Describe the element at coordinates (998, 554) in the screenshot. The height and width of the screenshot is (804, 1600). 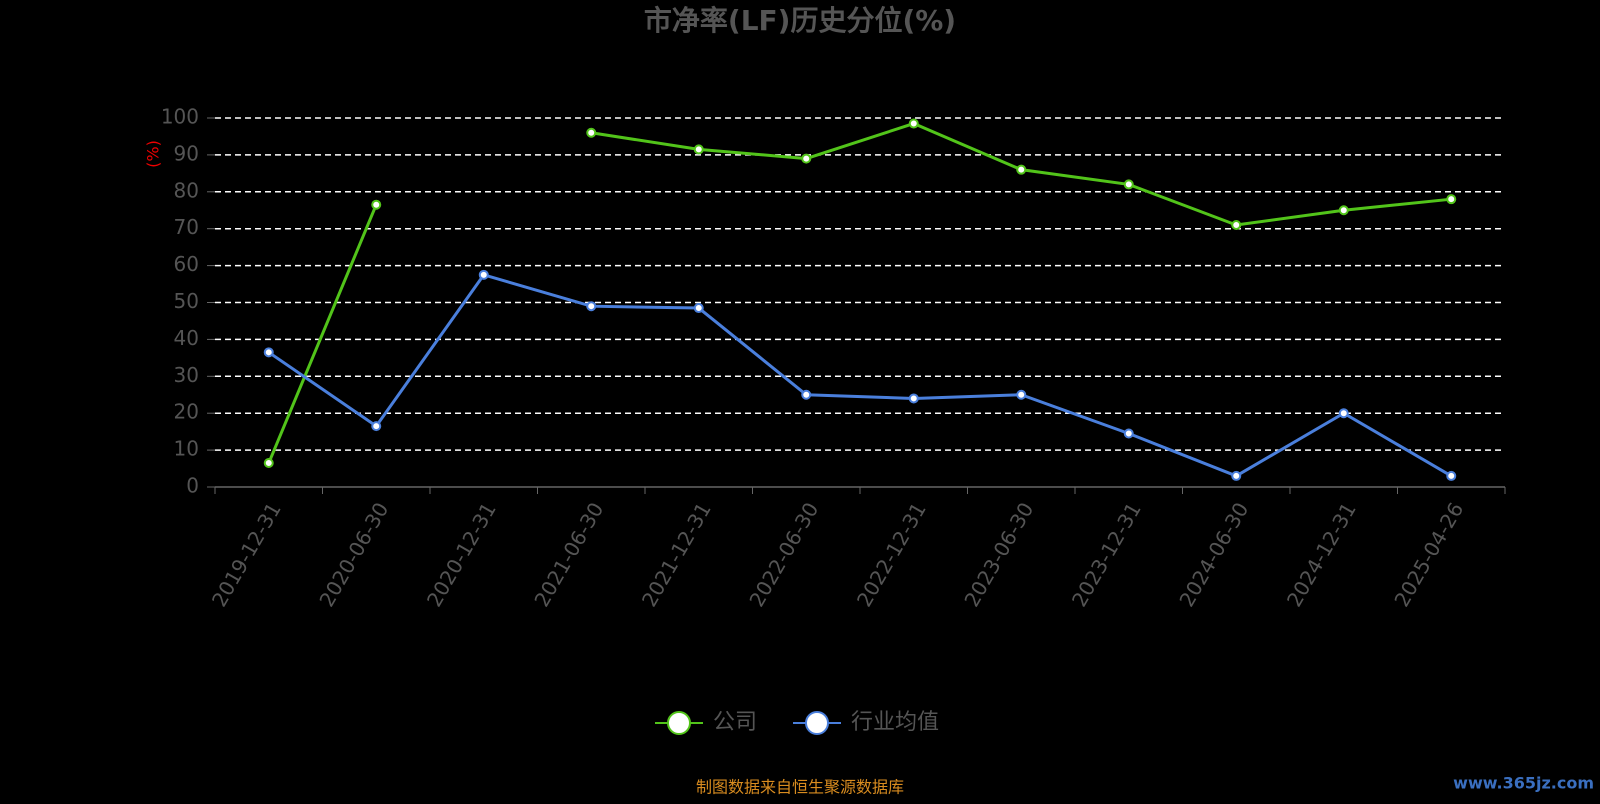
I see `x-tick-label: 2023-06-30` at that location.